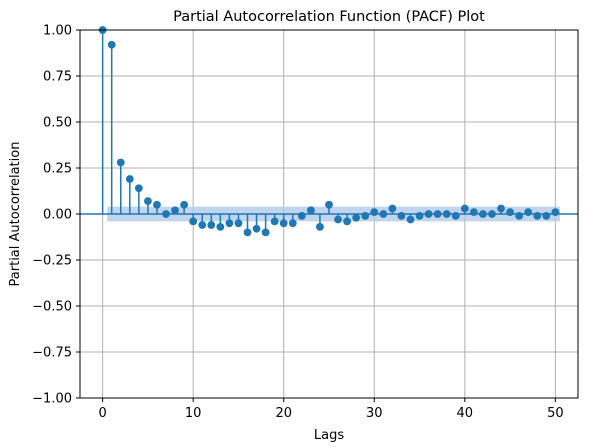  I want to click on y-tick-label: 0.00, so click(57, 215).